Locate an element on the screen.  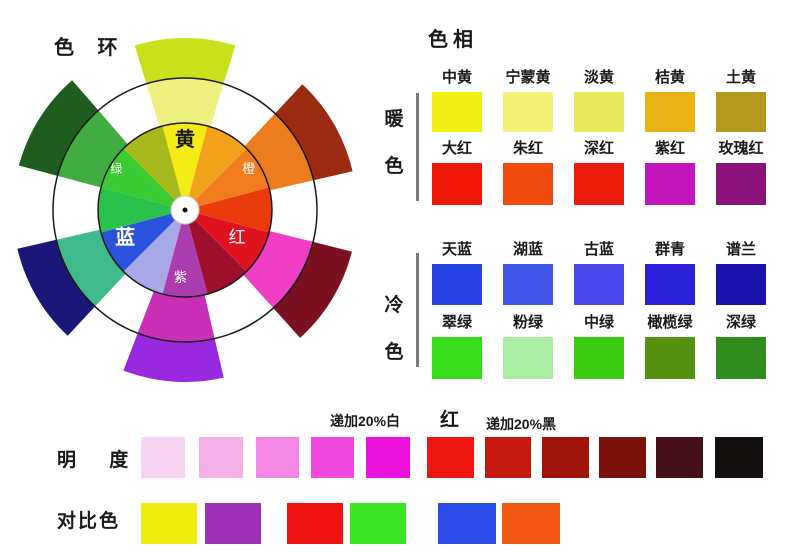
warm-group-label: 暖色 is located at coordinates (394, 143).